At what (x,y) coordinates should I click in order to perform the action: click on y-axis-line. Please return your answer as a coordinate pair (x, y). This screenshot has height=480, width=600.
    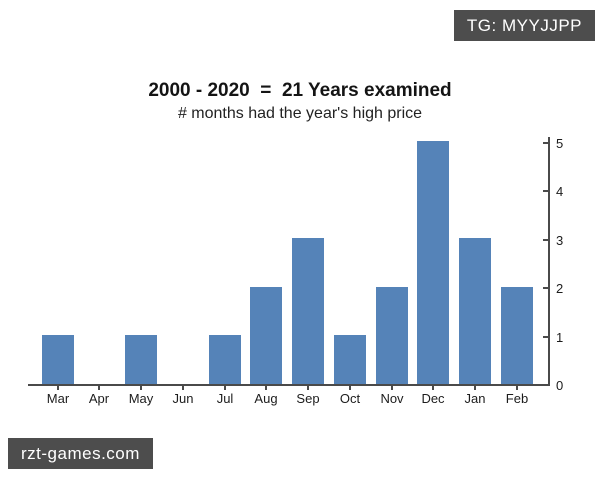
    Looking at the image, I should click on (549, 261).